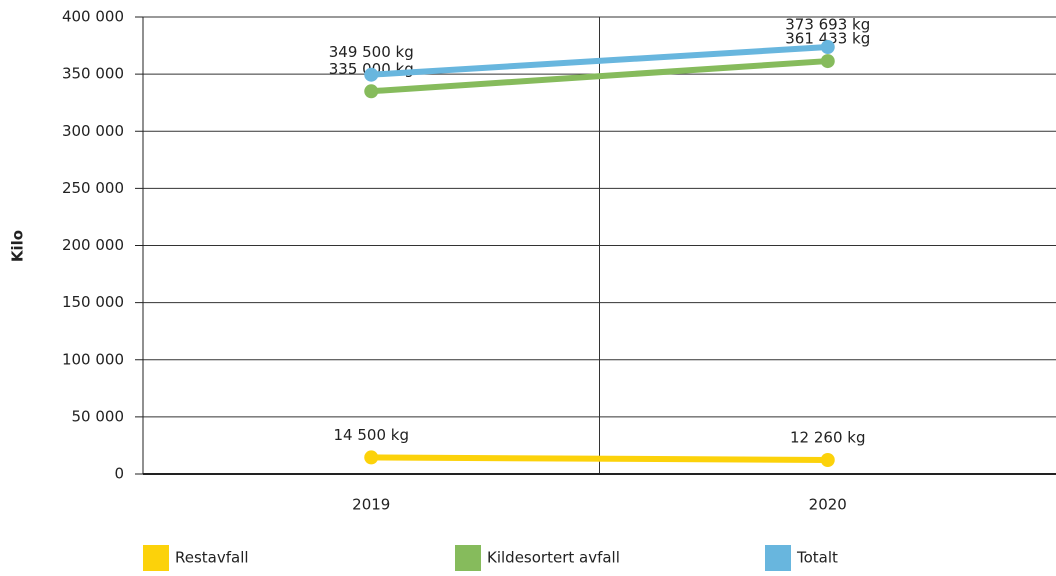 The image size is (1056, 576). What do you see at coordinates (93, 74) in the screenshot?
I see `y-tick-label: 350 000` at bounding box center [93, 74].